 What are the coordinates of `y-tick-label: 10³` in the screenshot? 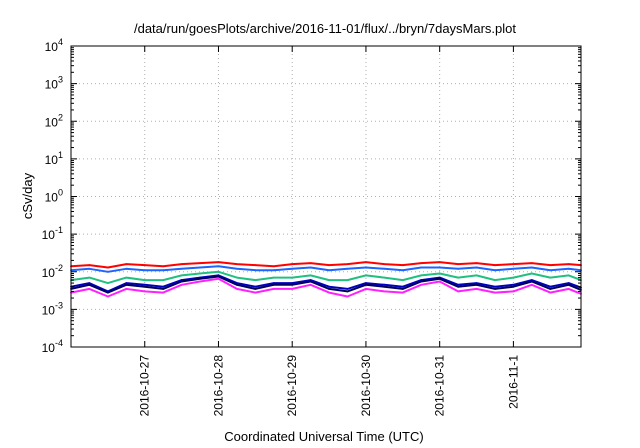 It's located at (54, 83).